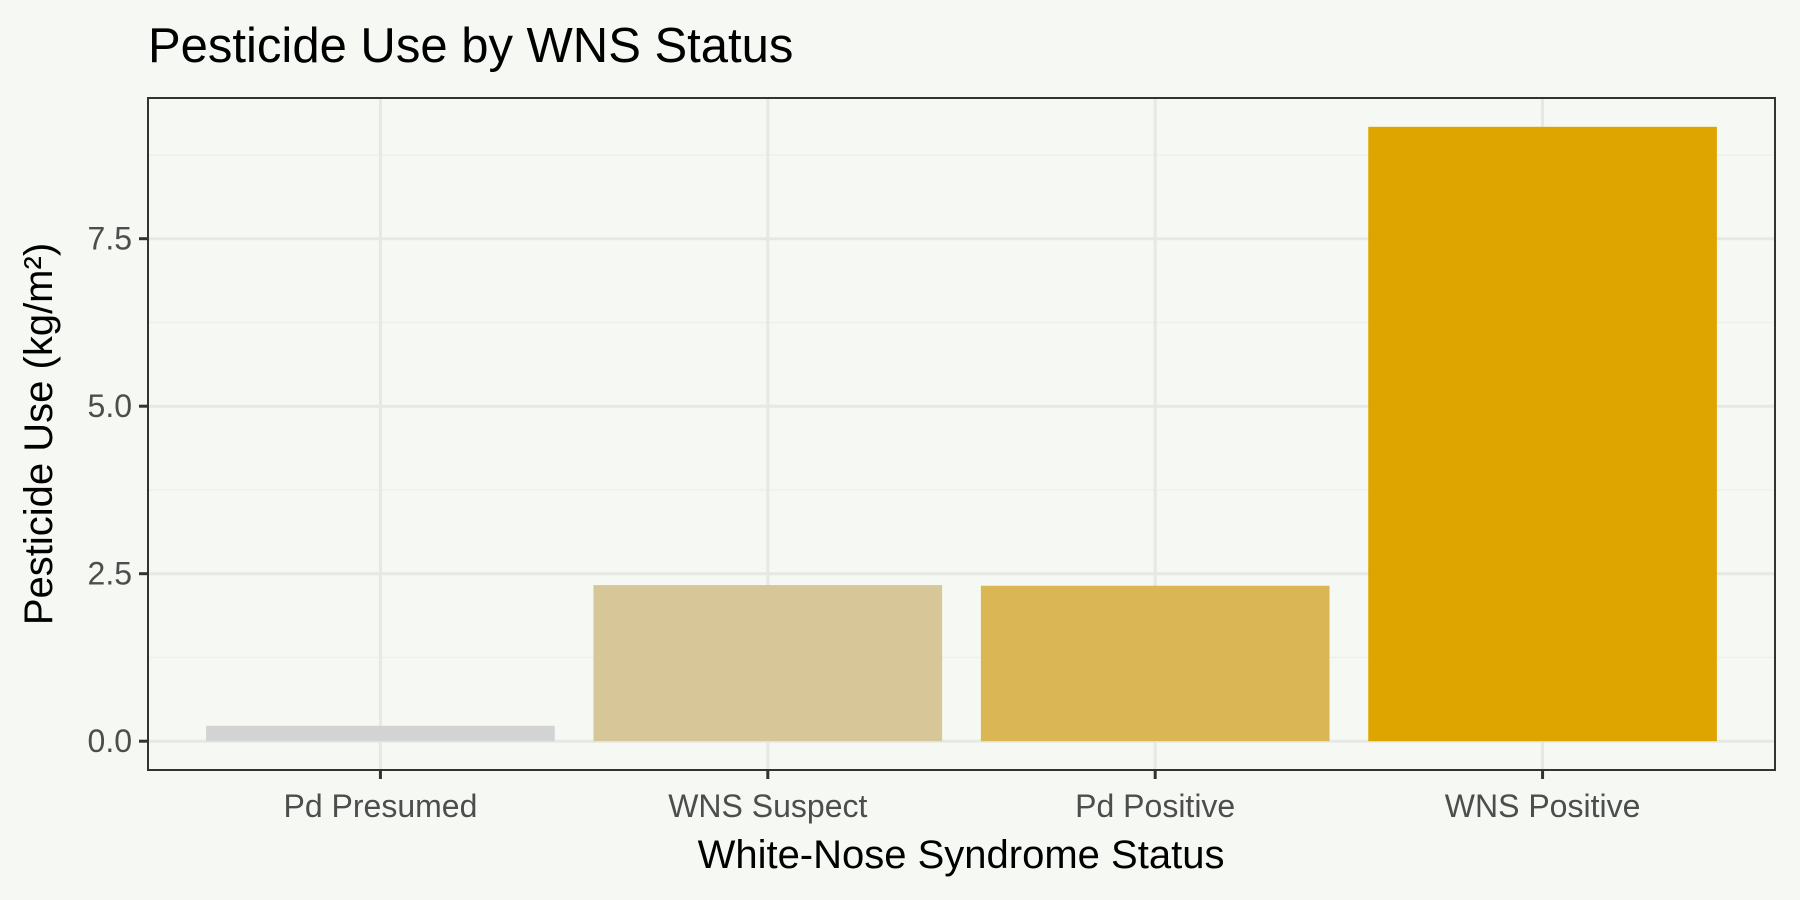 The image size is (1800, 900). I want to click on y-axis-title: Pesticide Use (kg/m²), so click(39, 434).